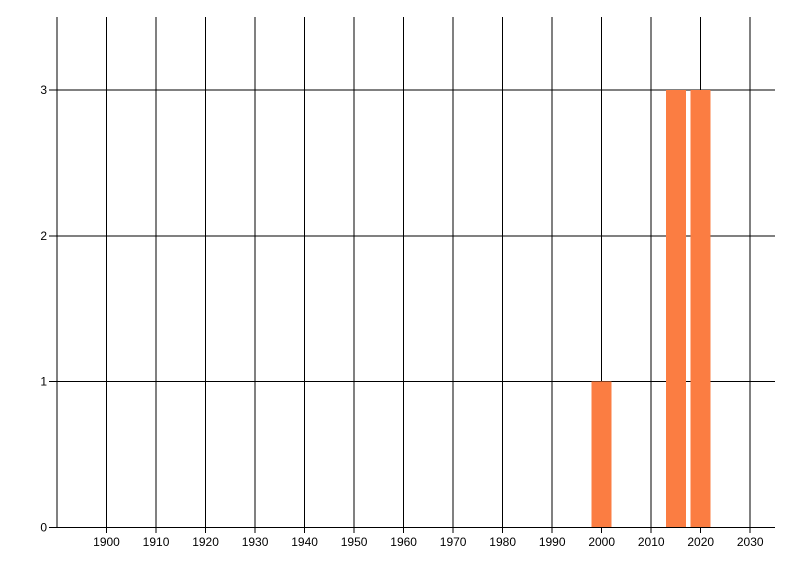  I want to click on y-tick-label: 1, so click(43, 382).